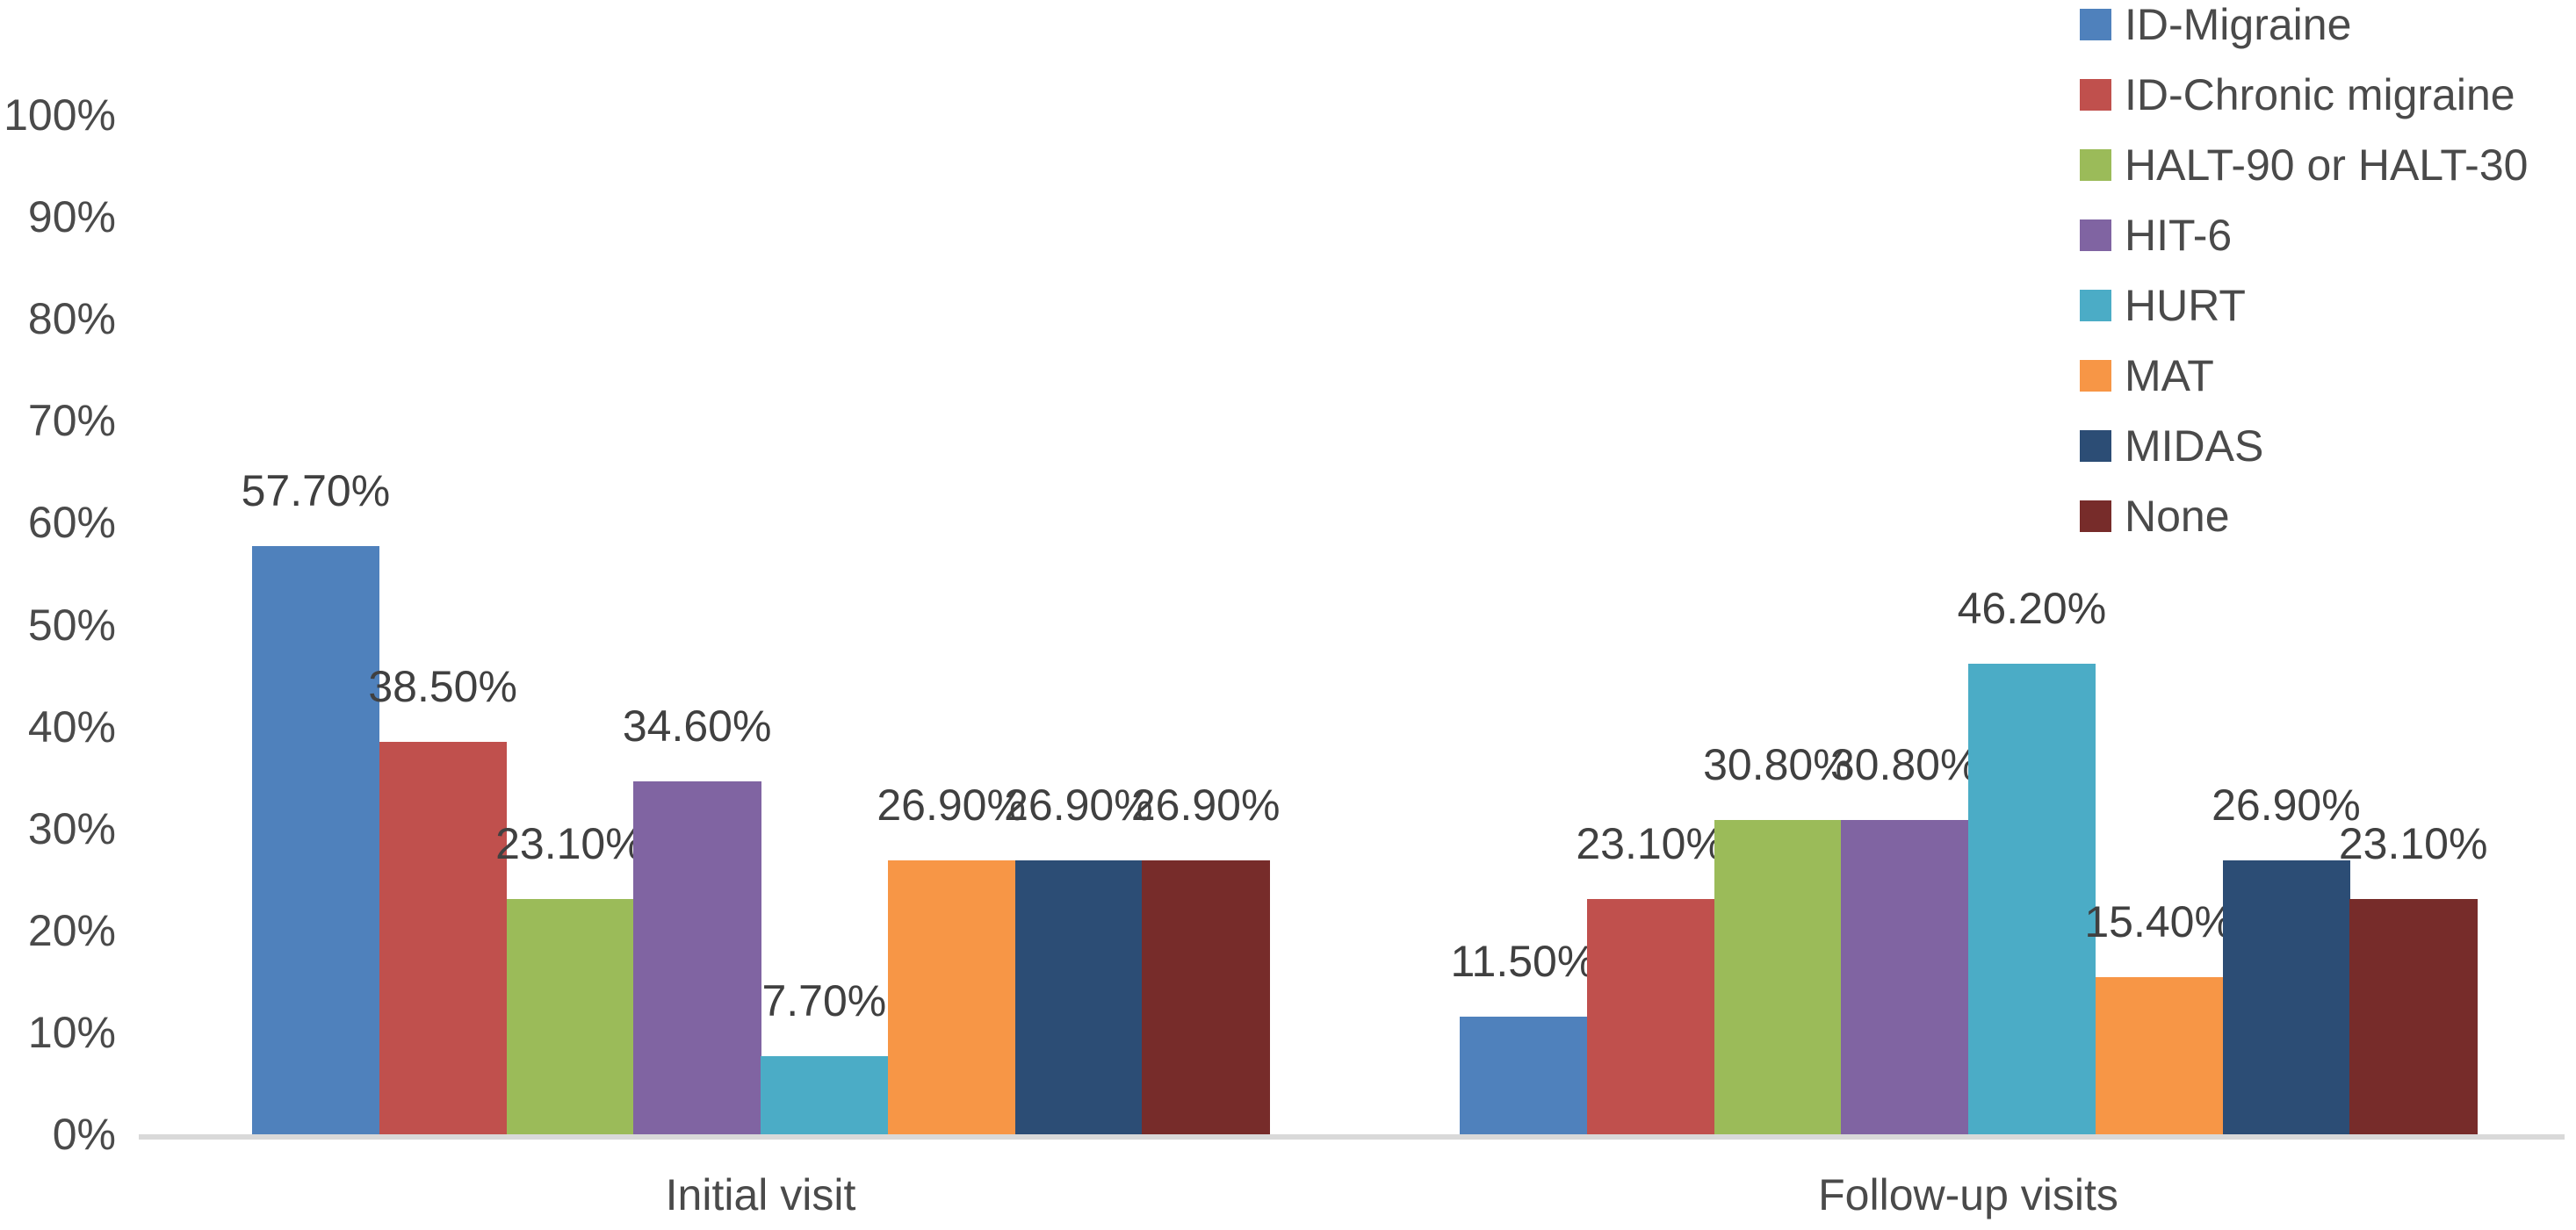 This screenshot has height=1230, width=2576. I want to click on y-tick-label: 60%, so click(71, 523).